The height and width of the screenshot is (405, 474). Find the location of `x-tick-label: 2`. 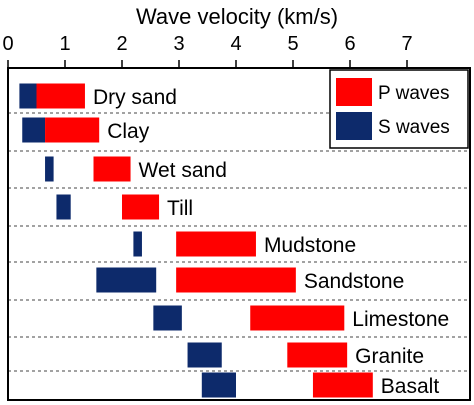

x-tick-label: 2 is located at coordinates (121, 44).